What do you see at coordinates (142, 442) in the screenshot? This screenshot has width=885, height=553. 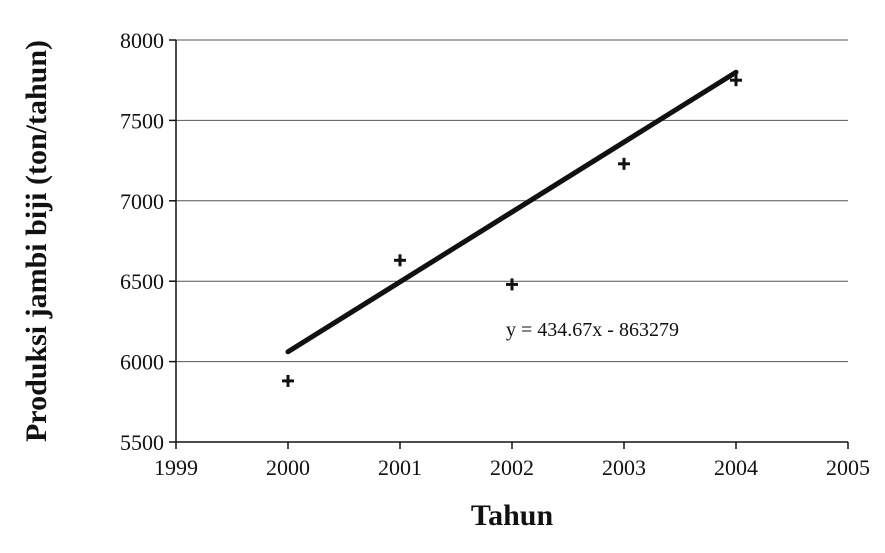 I see `y-tick-label-5500: 5500` at bounding box center [142, 442].